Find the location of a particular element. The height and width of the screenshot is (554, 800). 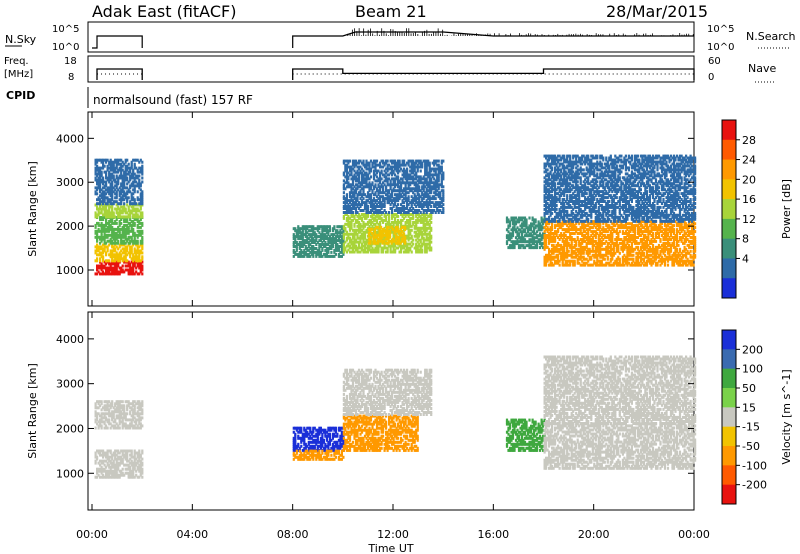

nave-tick-60: 60 is located at coordinates (714, 61).